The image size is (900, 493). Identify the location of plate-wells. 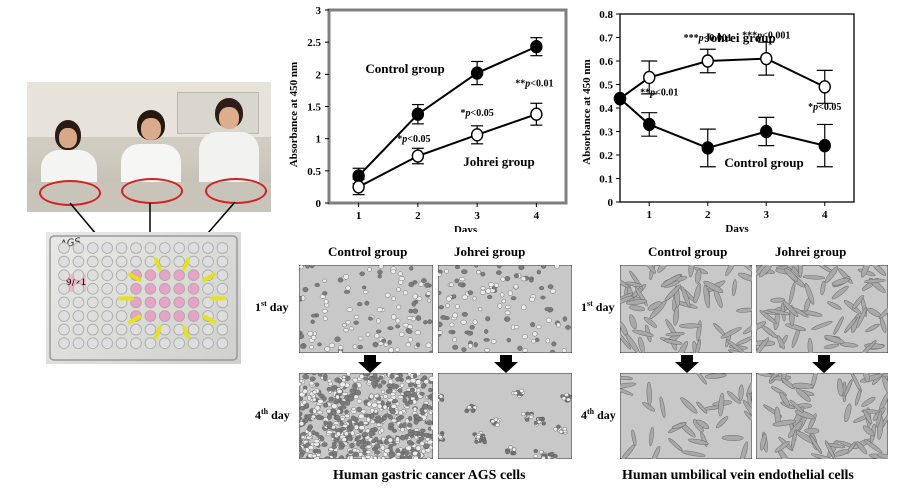
(143, 298).